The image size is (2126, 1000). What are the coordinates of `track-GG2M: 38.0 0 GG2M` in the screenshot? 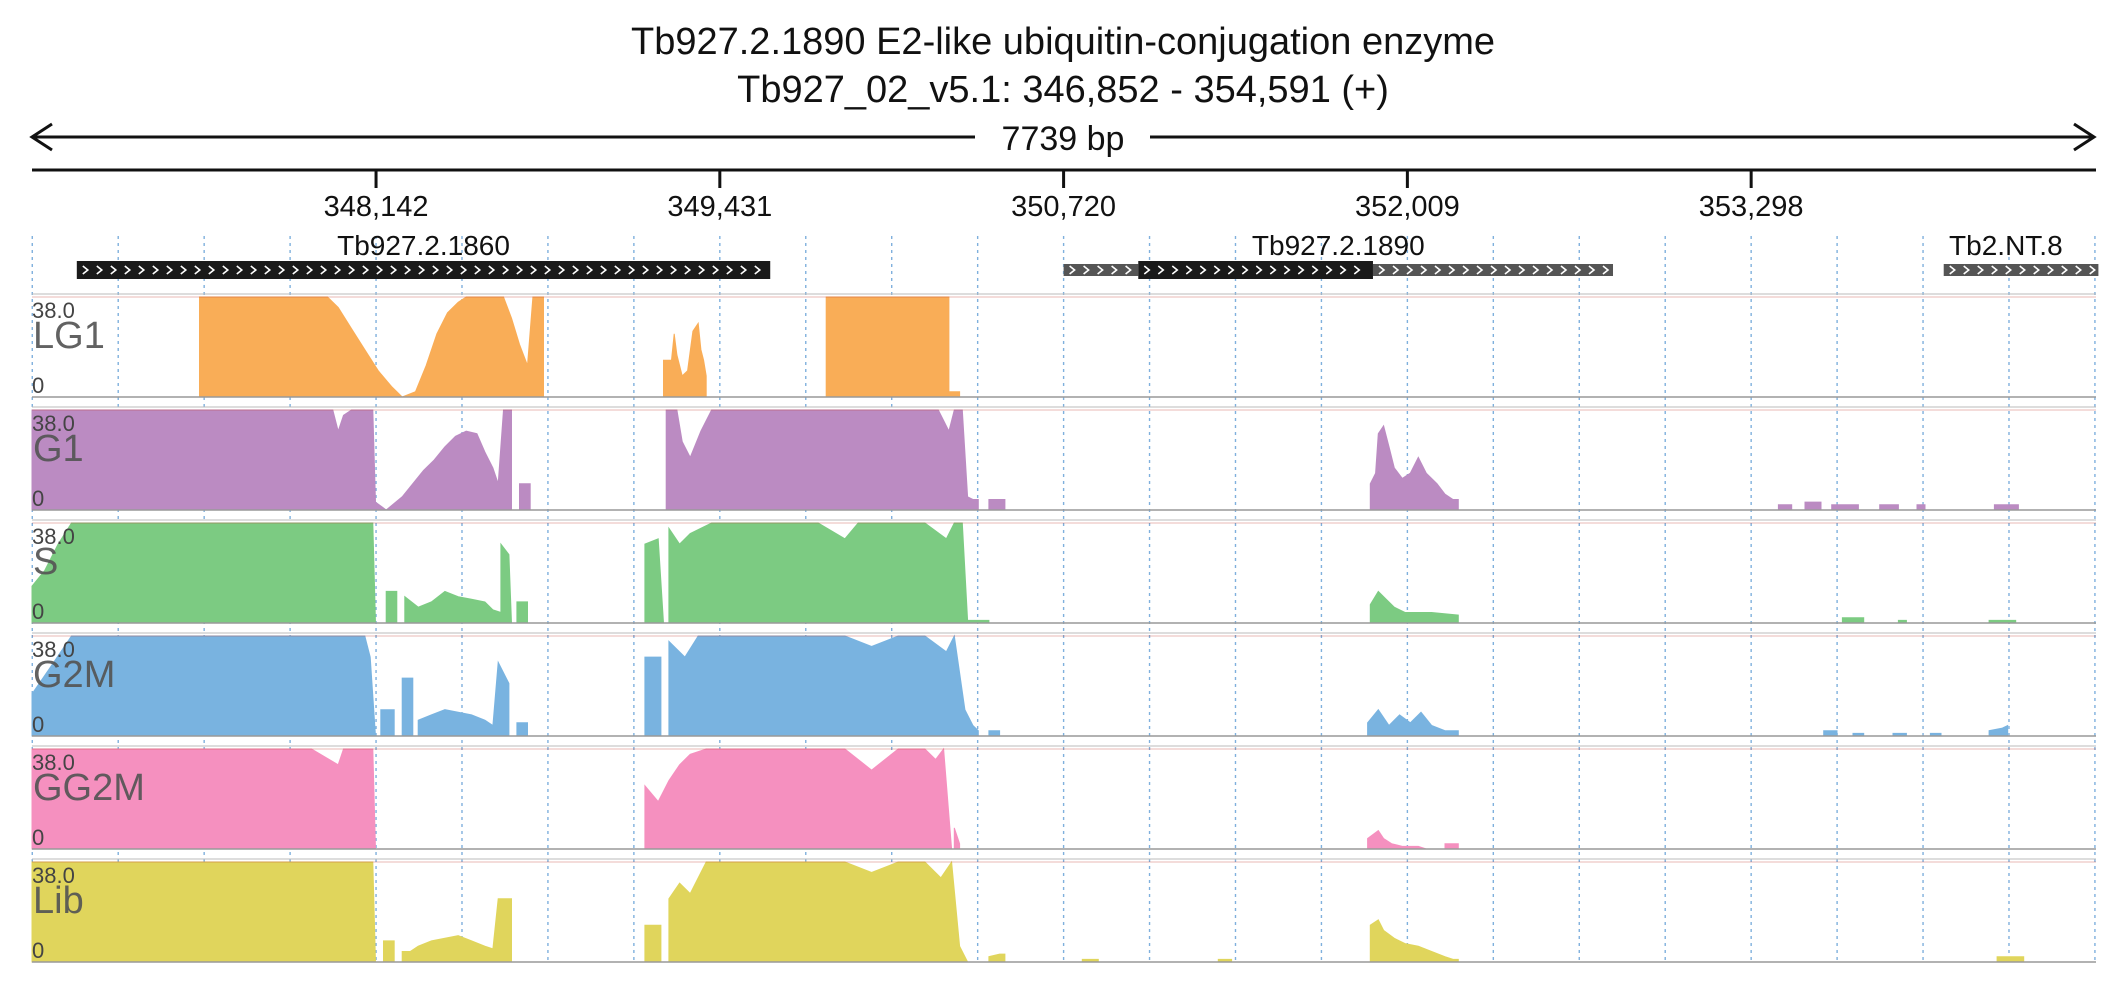 It's located at (1063, 797).